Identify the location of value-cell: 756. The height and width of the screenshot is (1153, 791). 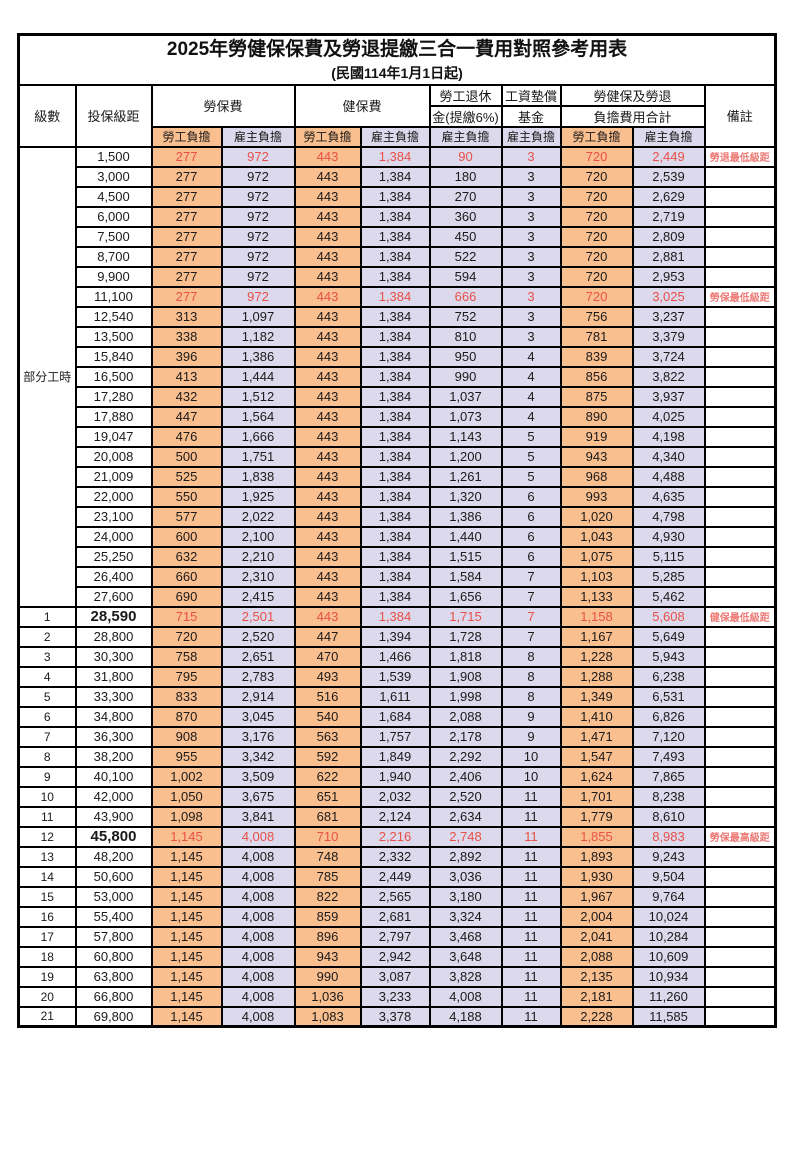
(596, 316).